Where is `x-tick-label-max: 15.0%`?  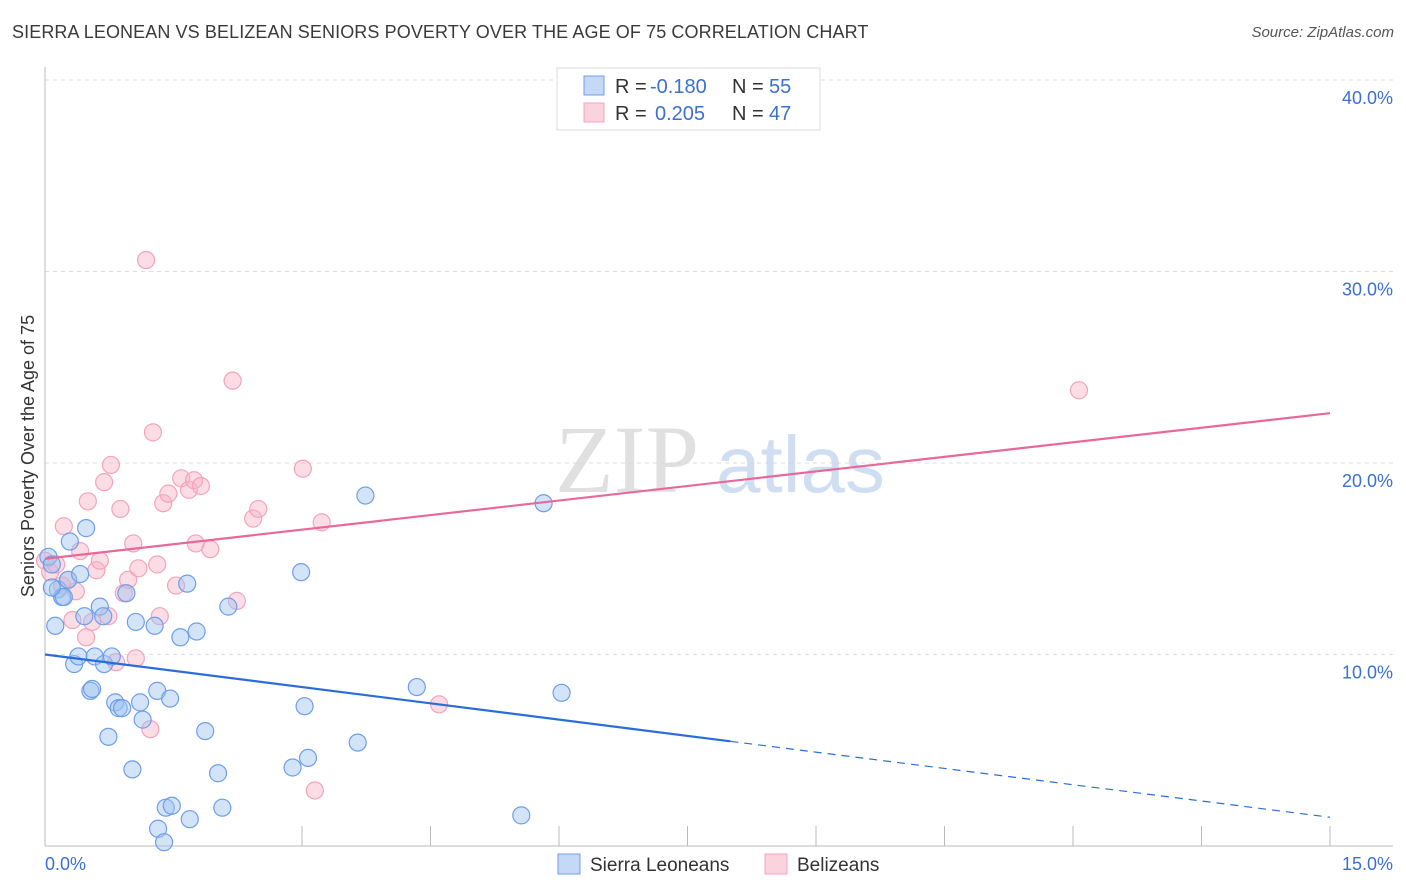
x-tick-label-max: 15.0% is located at coordinates (1367, 864).